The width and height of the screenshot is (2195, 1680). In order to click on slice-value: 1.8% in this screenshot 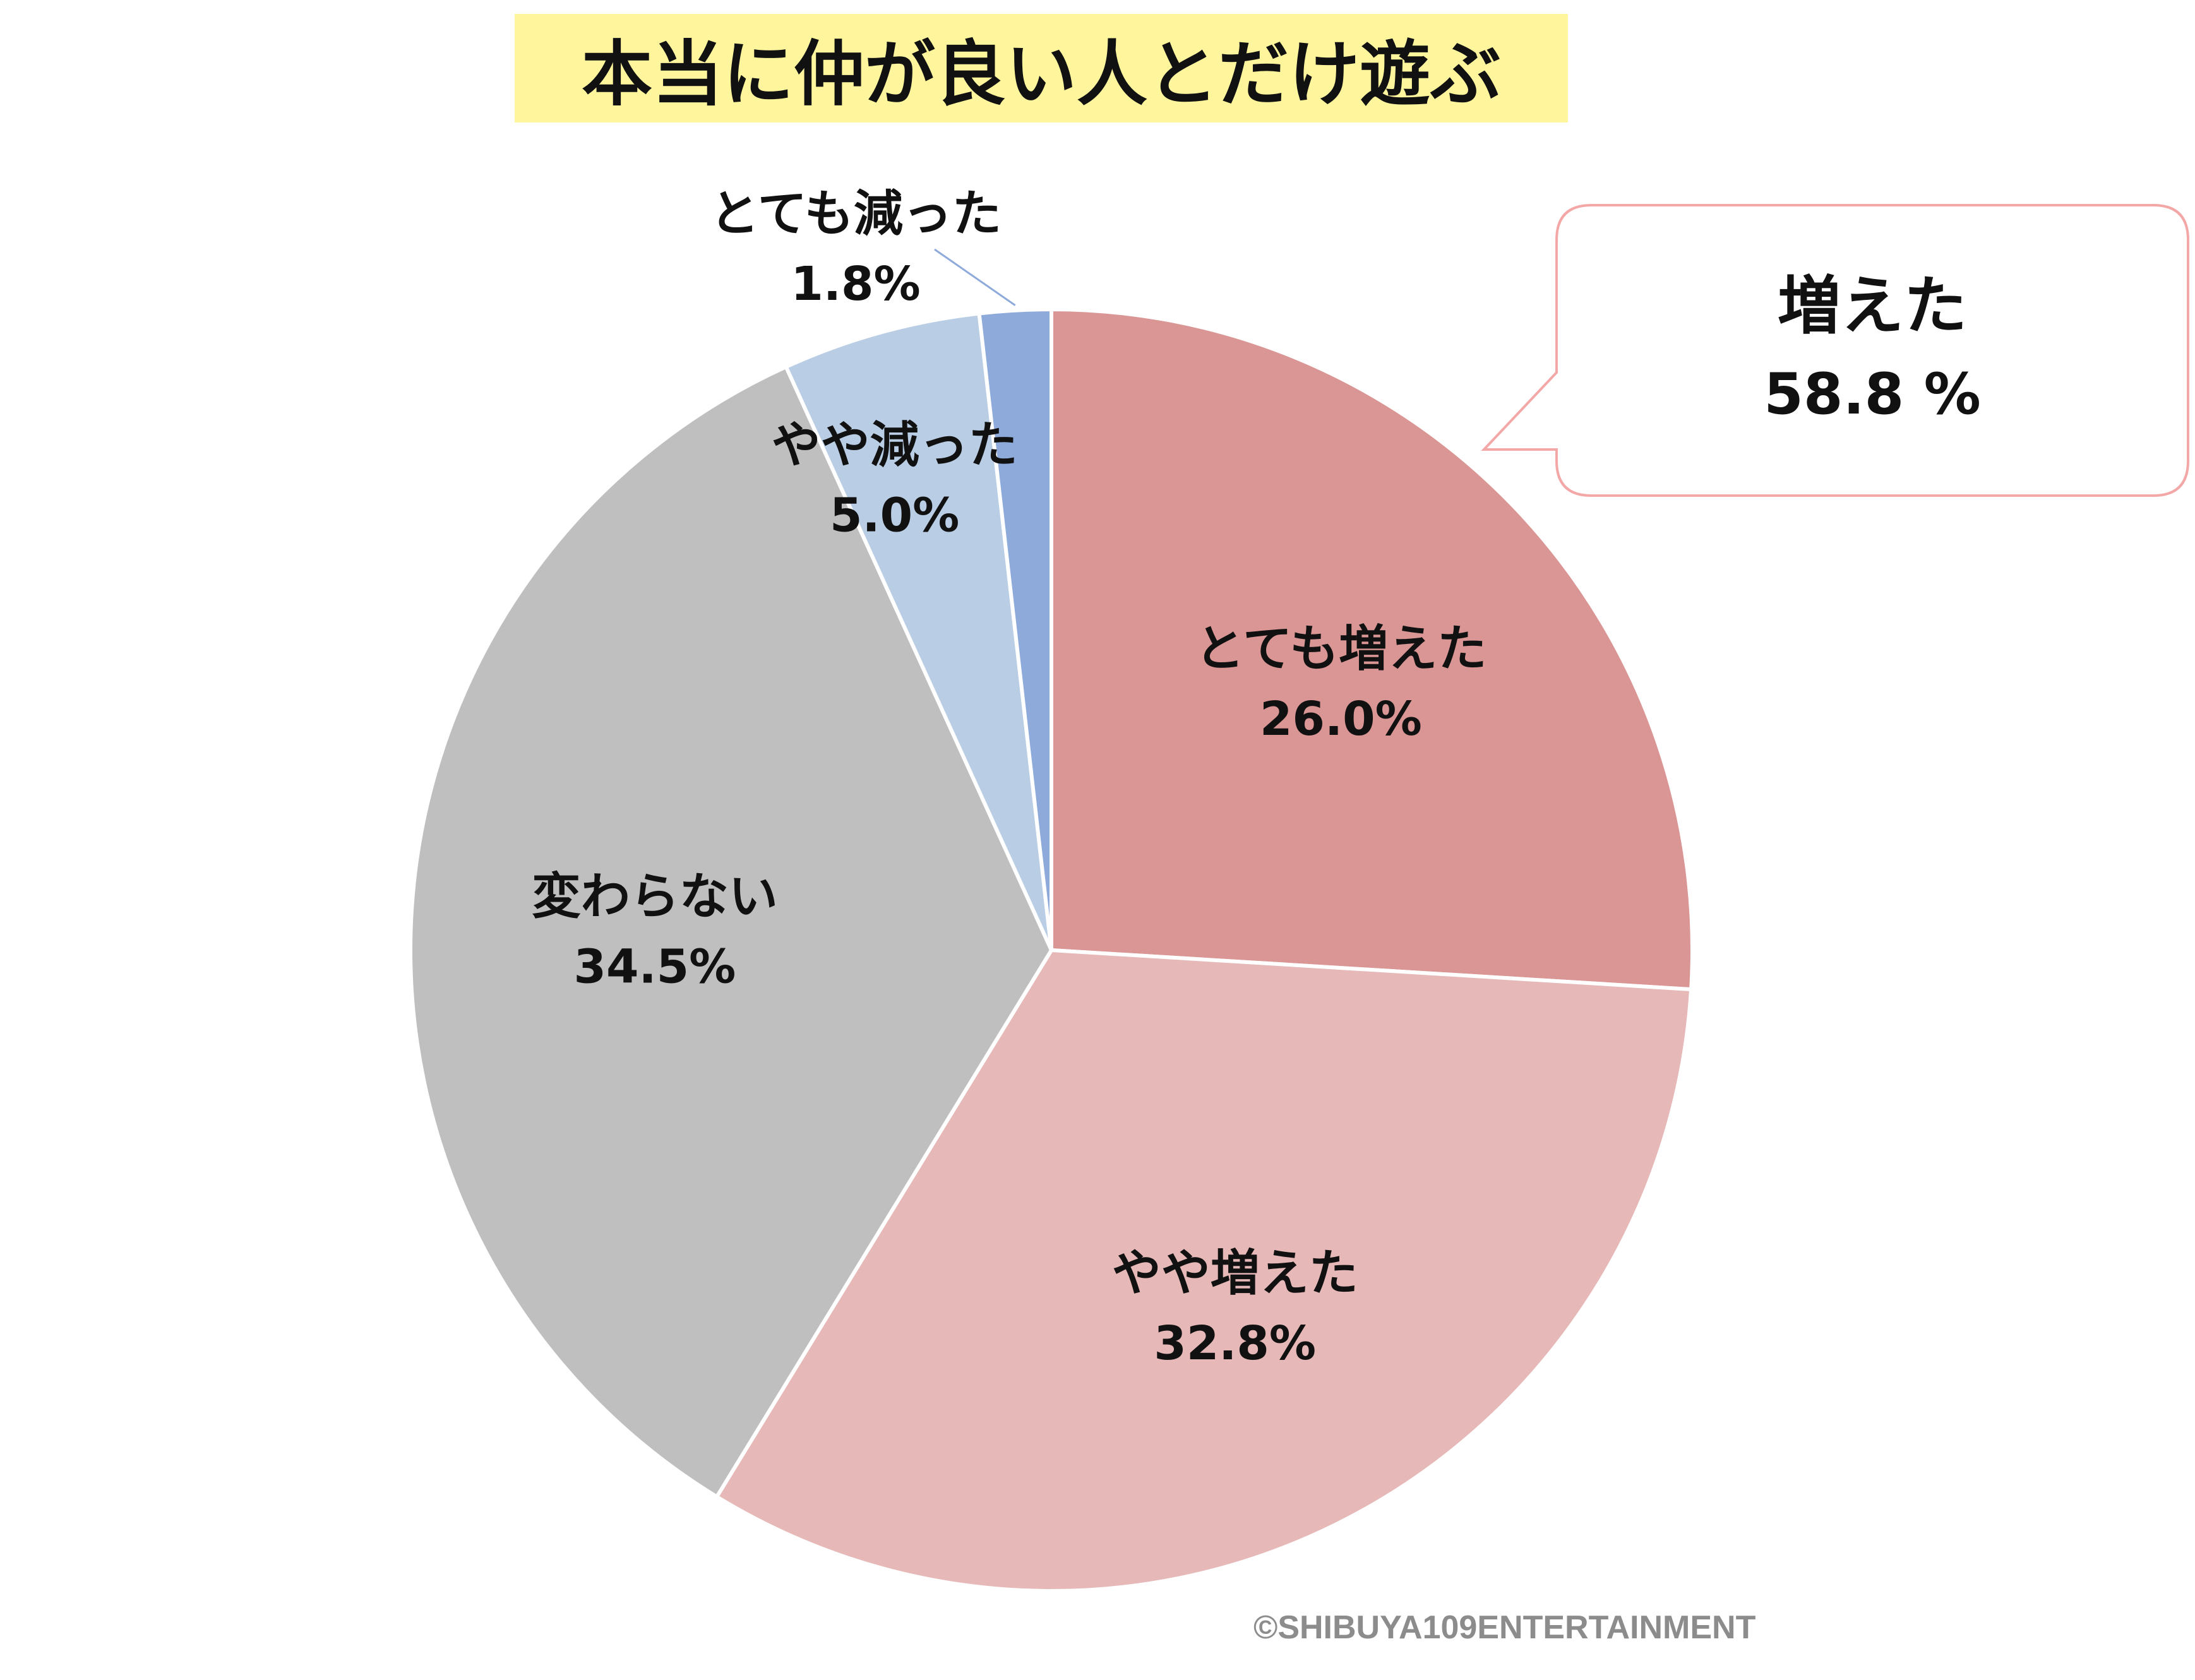, I will do `click(855, 284)`.